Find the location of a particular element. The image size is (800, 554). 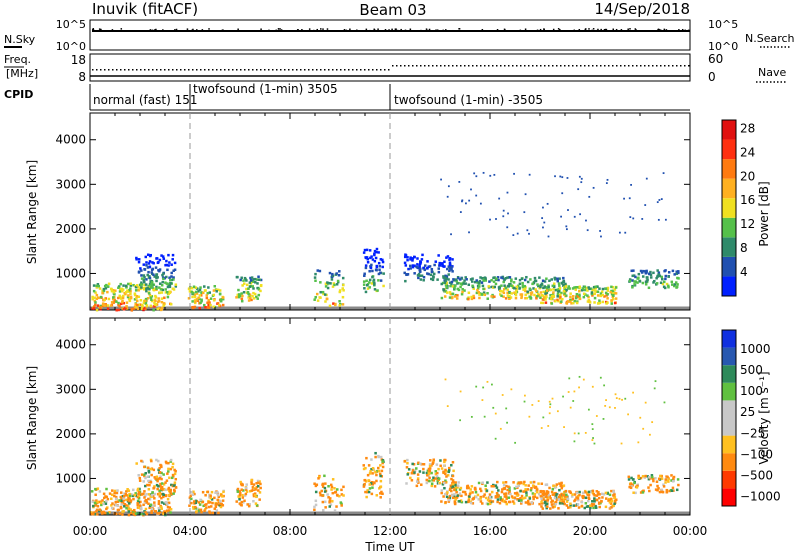

colorbar-tick-label: 500 is located at coordinates (751, 370).